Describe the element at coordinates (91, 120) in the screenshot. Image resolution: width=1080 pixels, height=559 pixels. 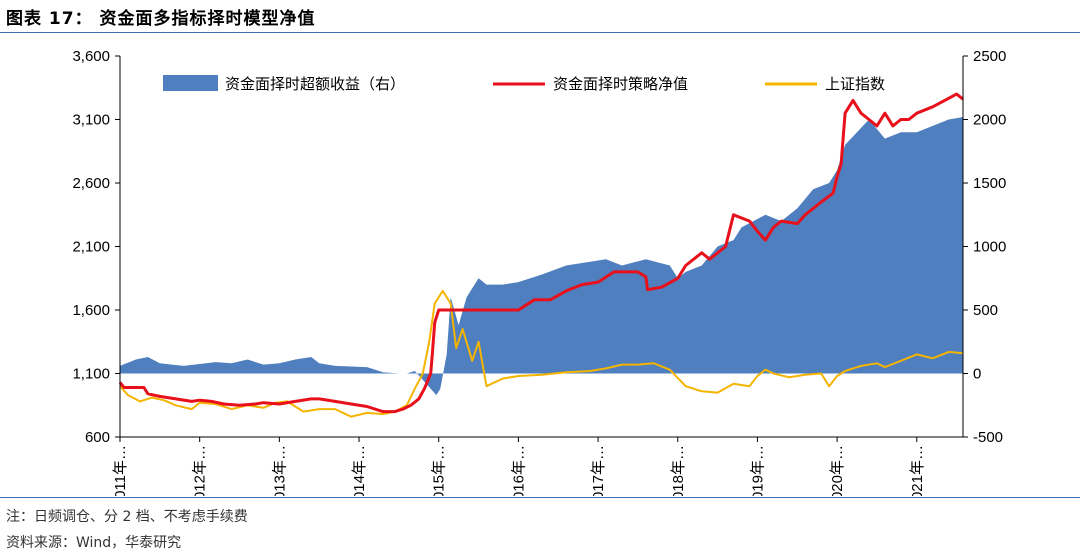
I see `y-left-tick-label: 3,100` at that location.